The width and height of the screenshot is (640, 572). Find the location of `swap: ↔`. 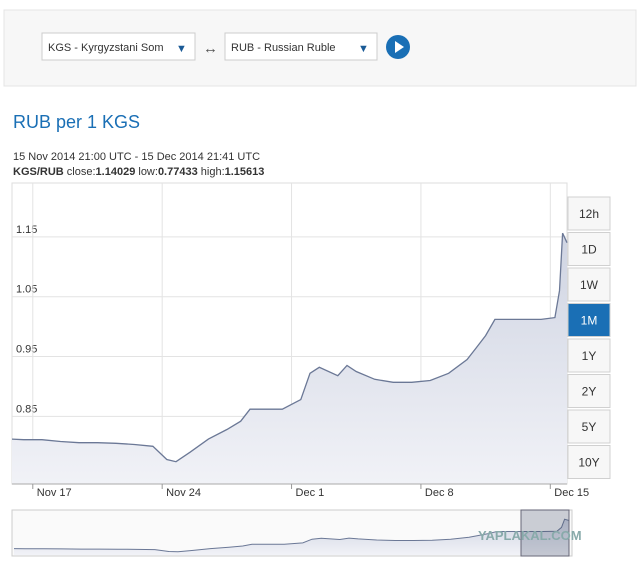

swap: ↔ is located at coordinates (210, 48).